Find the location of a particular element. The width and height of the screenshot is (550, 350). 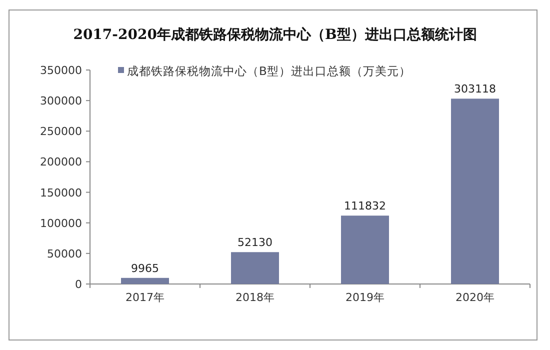

x-tick-label: 2019年 is located at coordinates (365, 297).